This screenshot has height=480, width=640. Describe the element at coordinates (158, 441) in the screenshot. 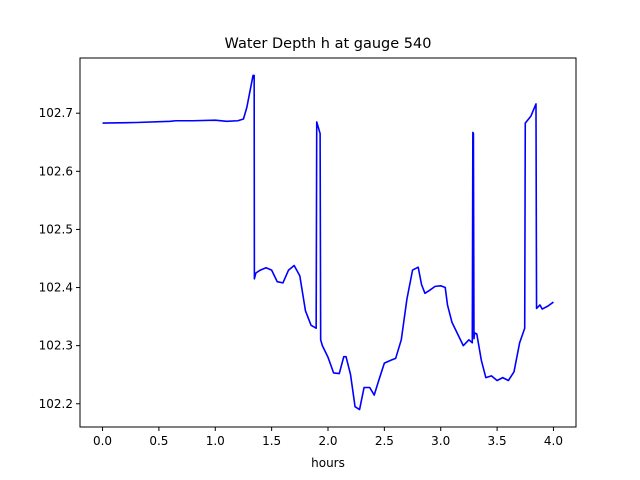

I see `x-tick-label: 0.5` at that location.